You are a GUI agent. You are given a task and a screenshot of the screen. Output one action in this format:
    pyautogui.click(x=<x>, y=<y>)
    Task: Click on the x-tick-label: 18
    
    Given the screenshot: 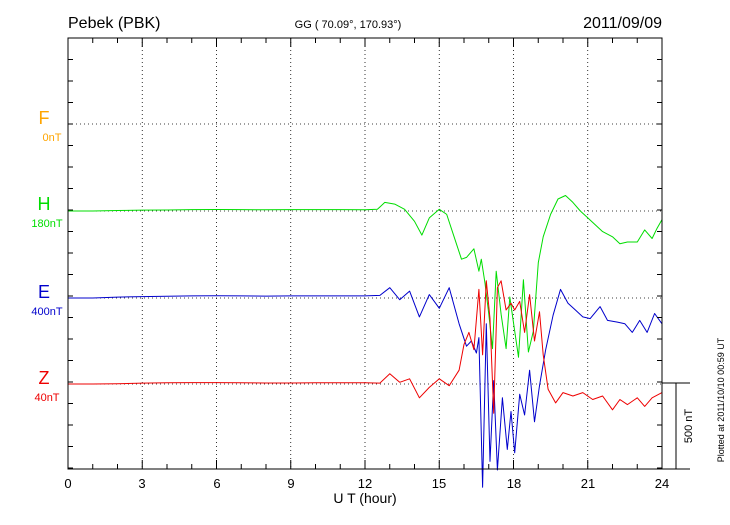 What is the action you would take?
    pyautogui.click(x=514, y=483)
    